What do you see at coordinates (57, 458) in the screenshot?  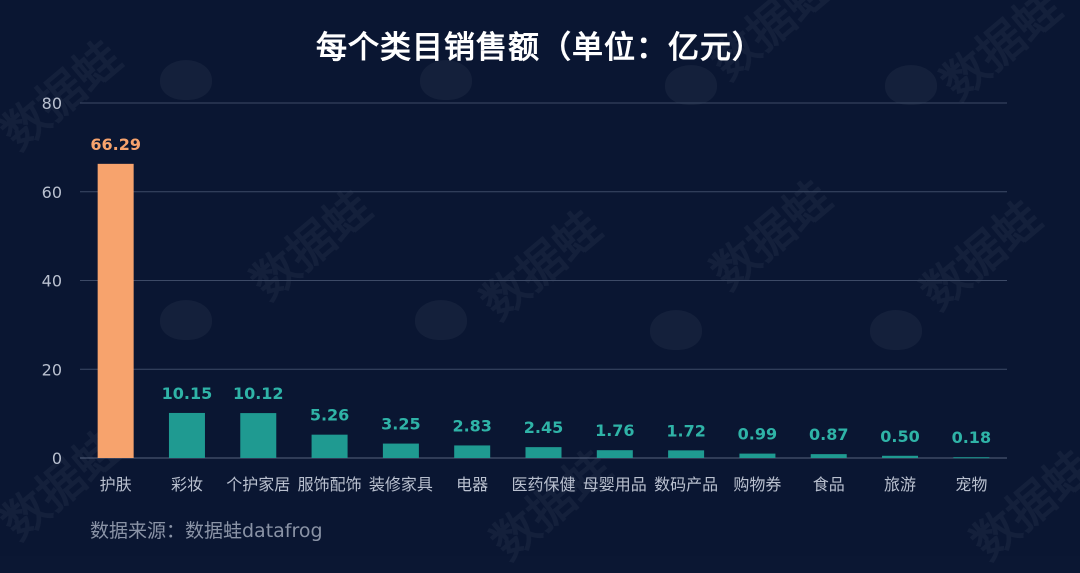 I see `y-tick-label: 0` at bounding box center [57, 458].